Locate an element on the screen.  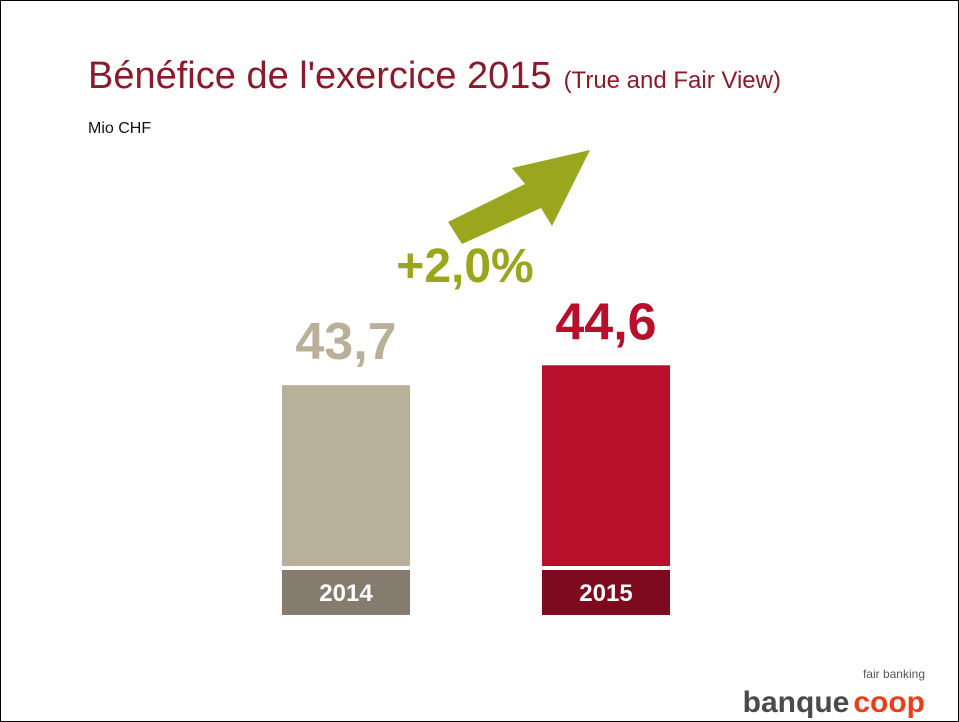
title-main: Bénéfice de l'exercice 2015 is located at coordinates (320, 76).